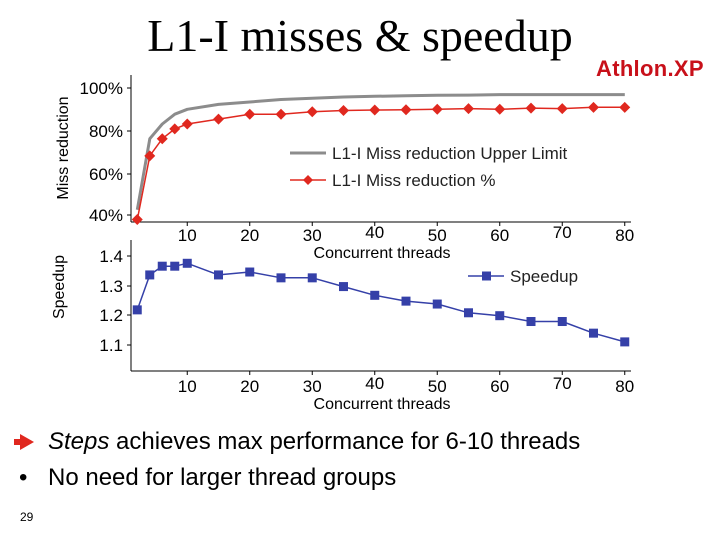 The width and height of the screenshot is (720, 540). What do you see at coordinates (111, 345) in the screenshot?
I see `y-tick-label: 1.1` at bounding box center [111, 345].